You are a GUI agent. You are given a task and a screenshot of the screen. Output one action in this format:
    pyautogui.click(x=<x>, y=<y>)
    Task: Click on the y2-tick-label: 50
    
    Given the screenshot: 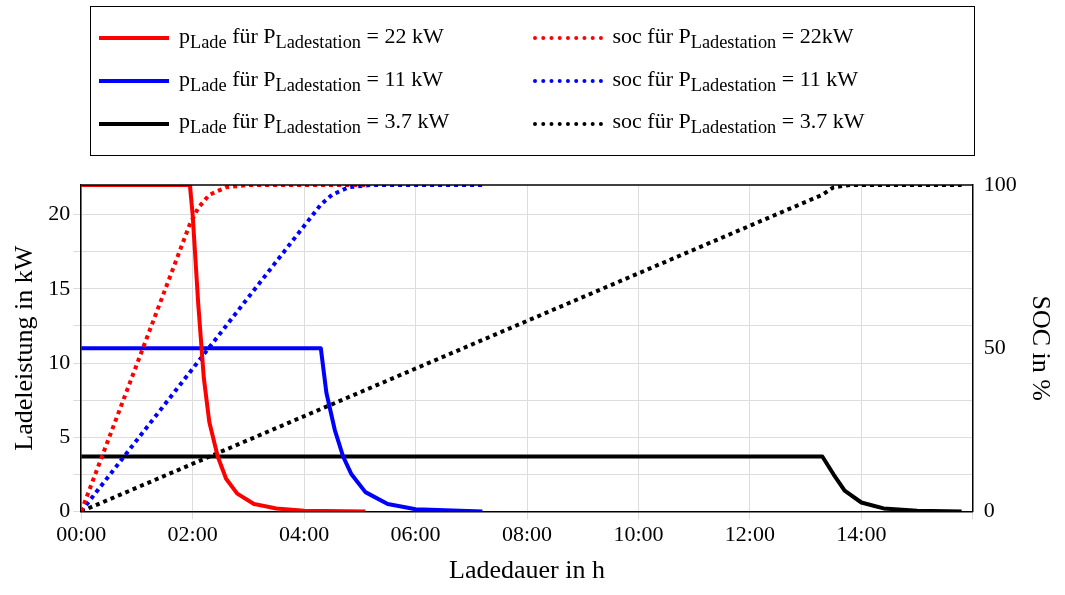 What is the action you would take?
    pyautogui.click(x=994, y=346)
    